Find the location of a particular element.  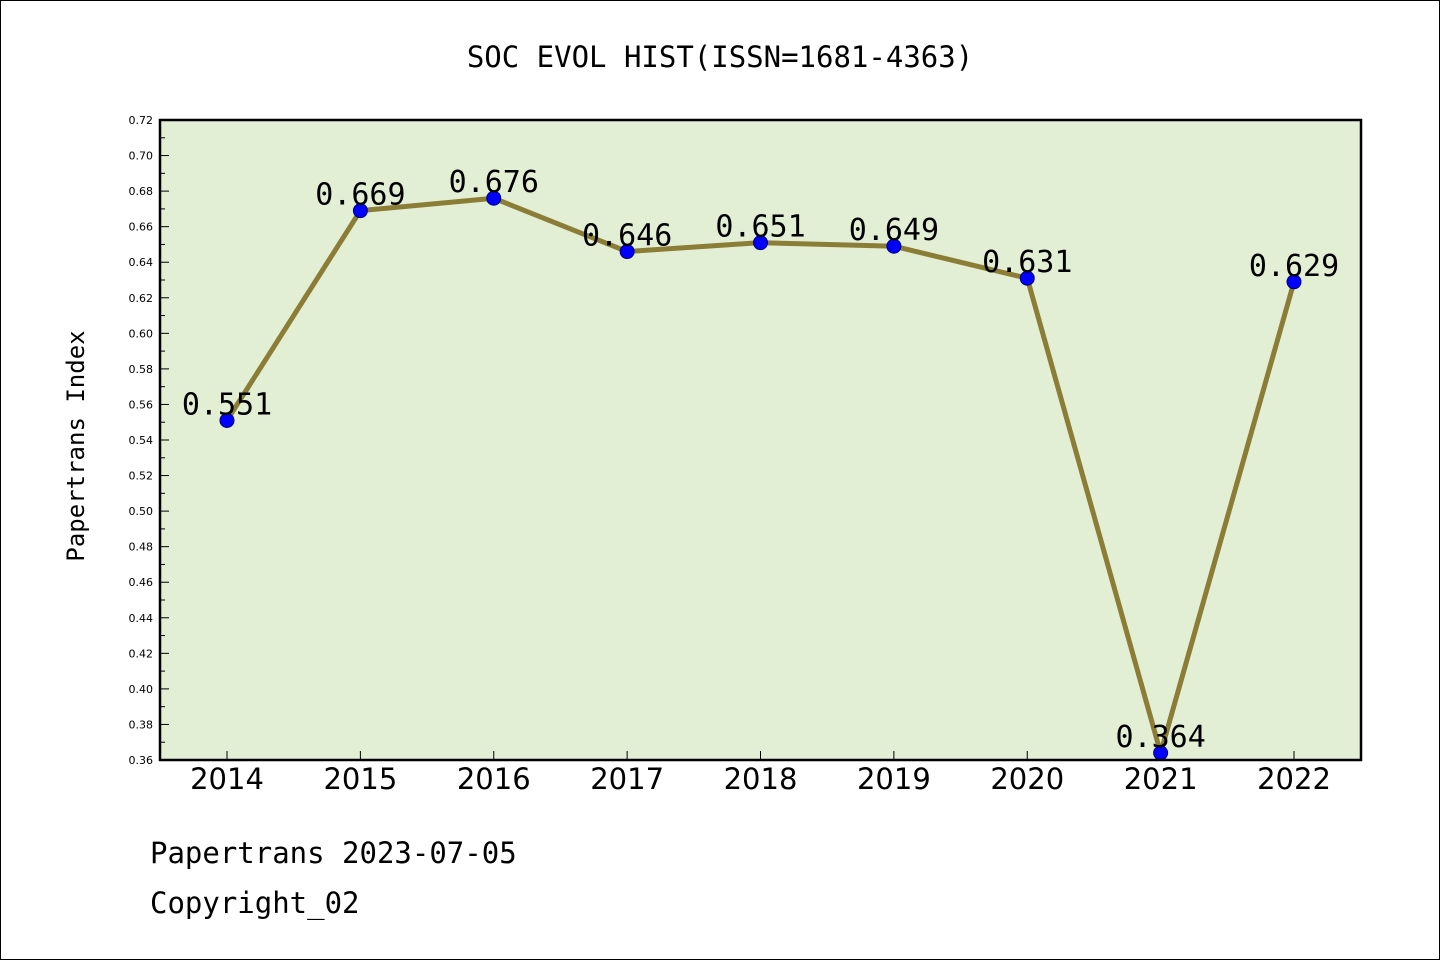

data-label: 0.364 is located at coordinates (1160, 737).